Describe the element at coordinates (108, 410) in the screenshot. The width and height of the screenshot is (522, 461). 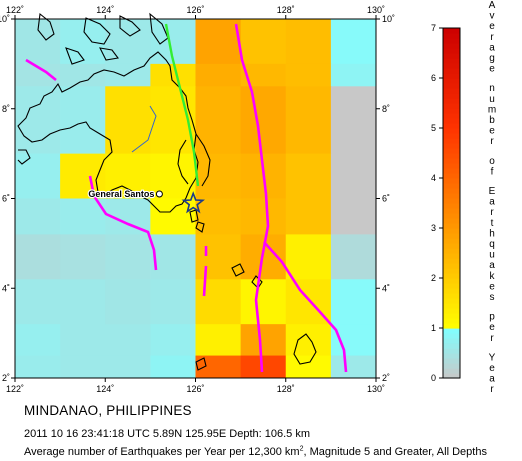
I see `region-title: MINDANAO, PHILIPPINES` at that location.